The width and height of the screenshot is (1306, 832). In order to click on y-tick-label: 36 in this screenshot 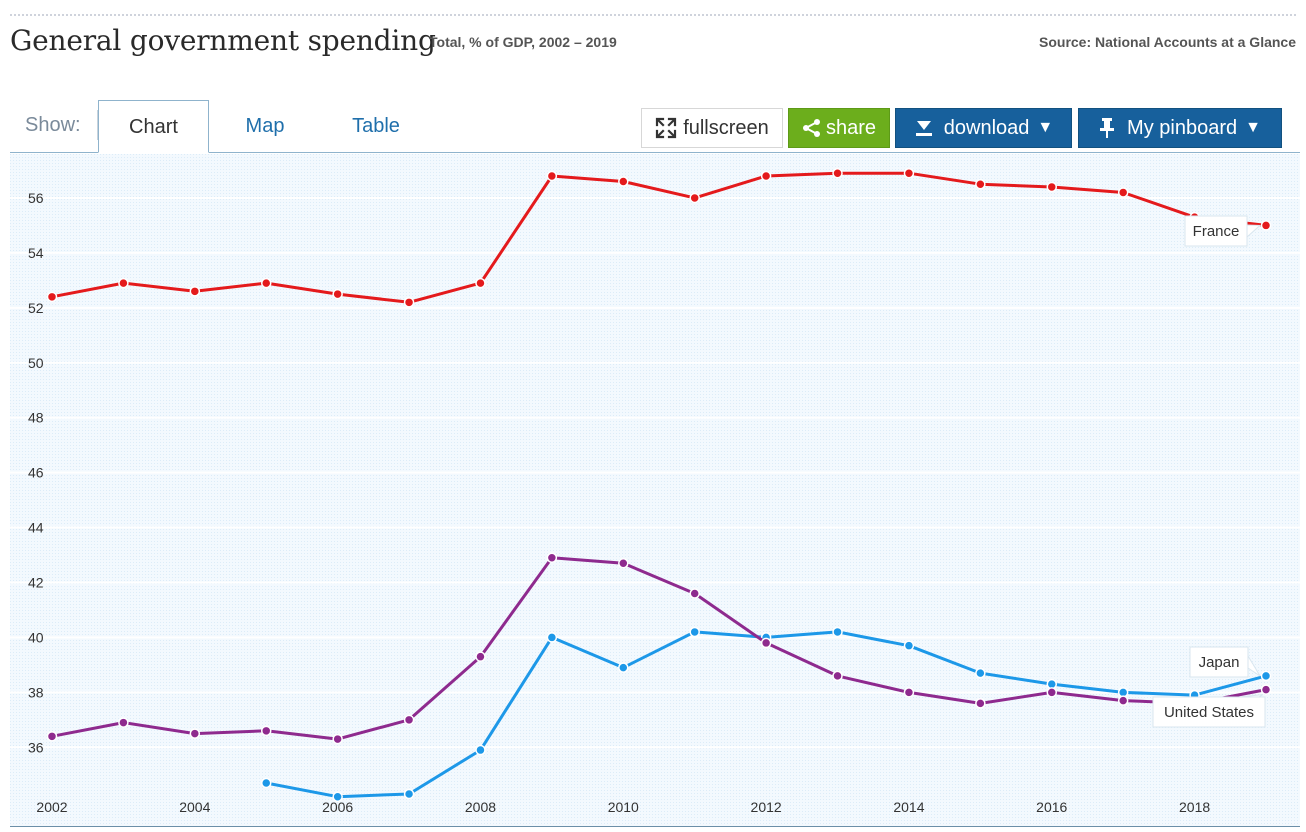, I will do `click(36, 747)`.